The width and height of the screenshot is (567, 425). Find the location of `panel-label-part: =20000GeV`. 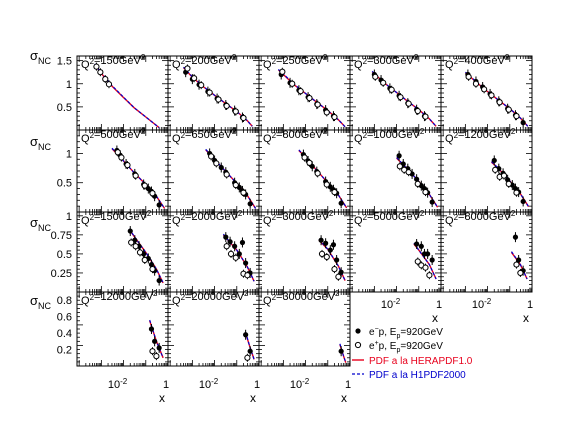

panel-label-part: =20000GeV is located at coordinates (215, 297).